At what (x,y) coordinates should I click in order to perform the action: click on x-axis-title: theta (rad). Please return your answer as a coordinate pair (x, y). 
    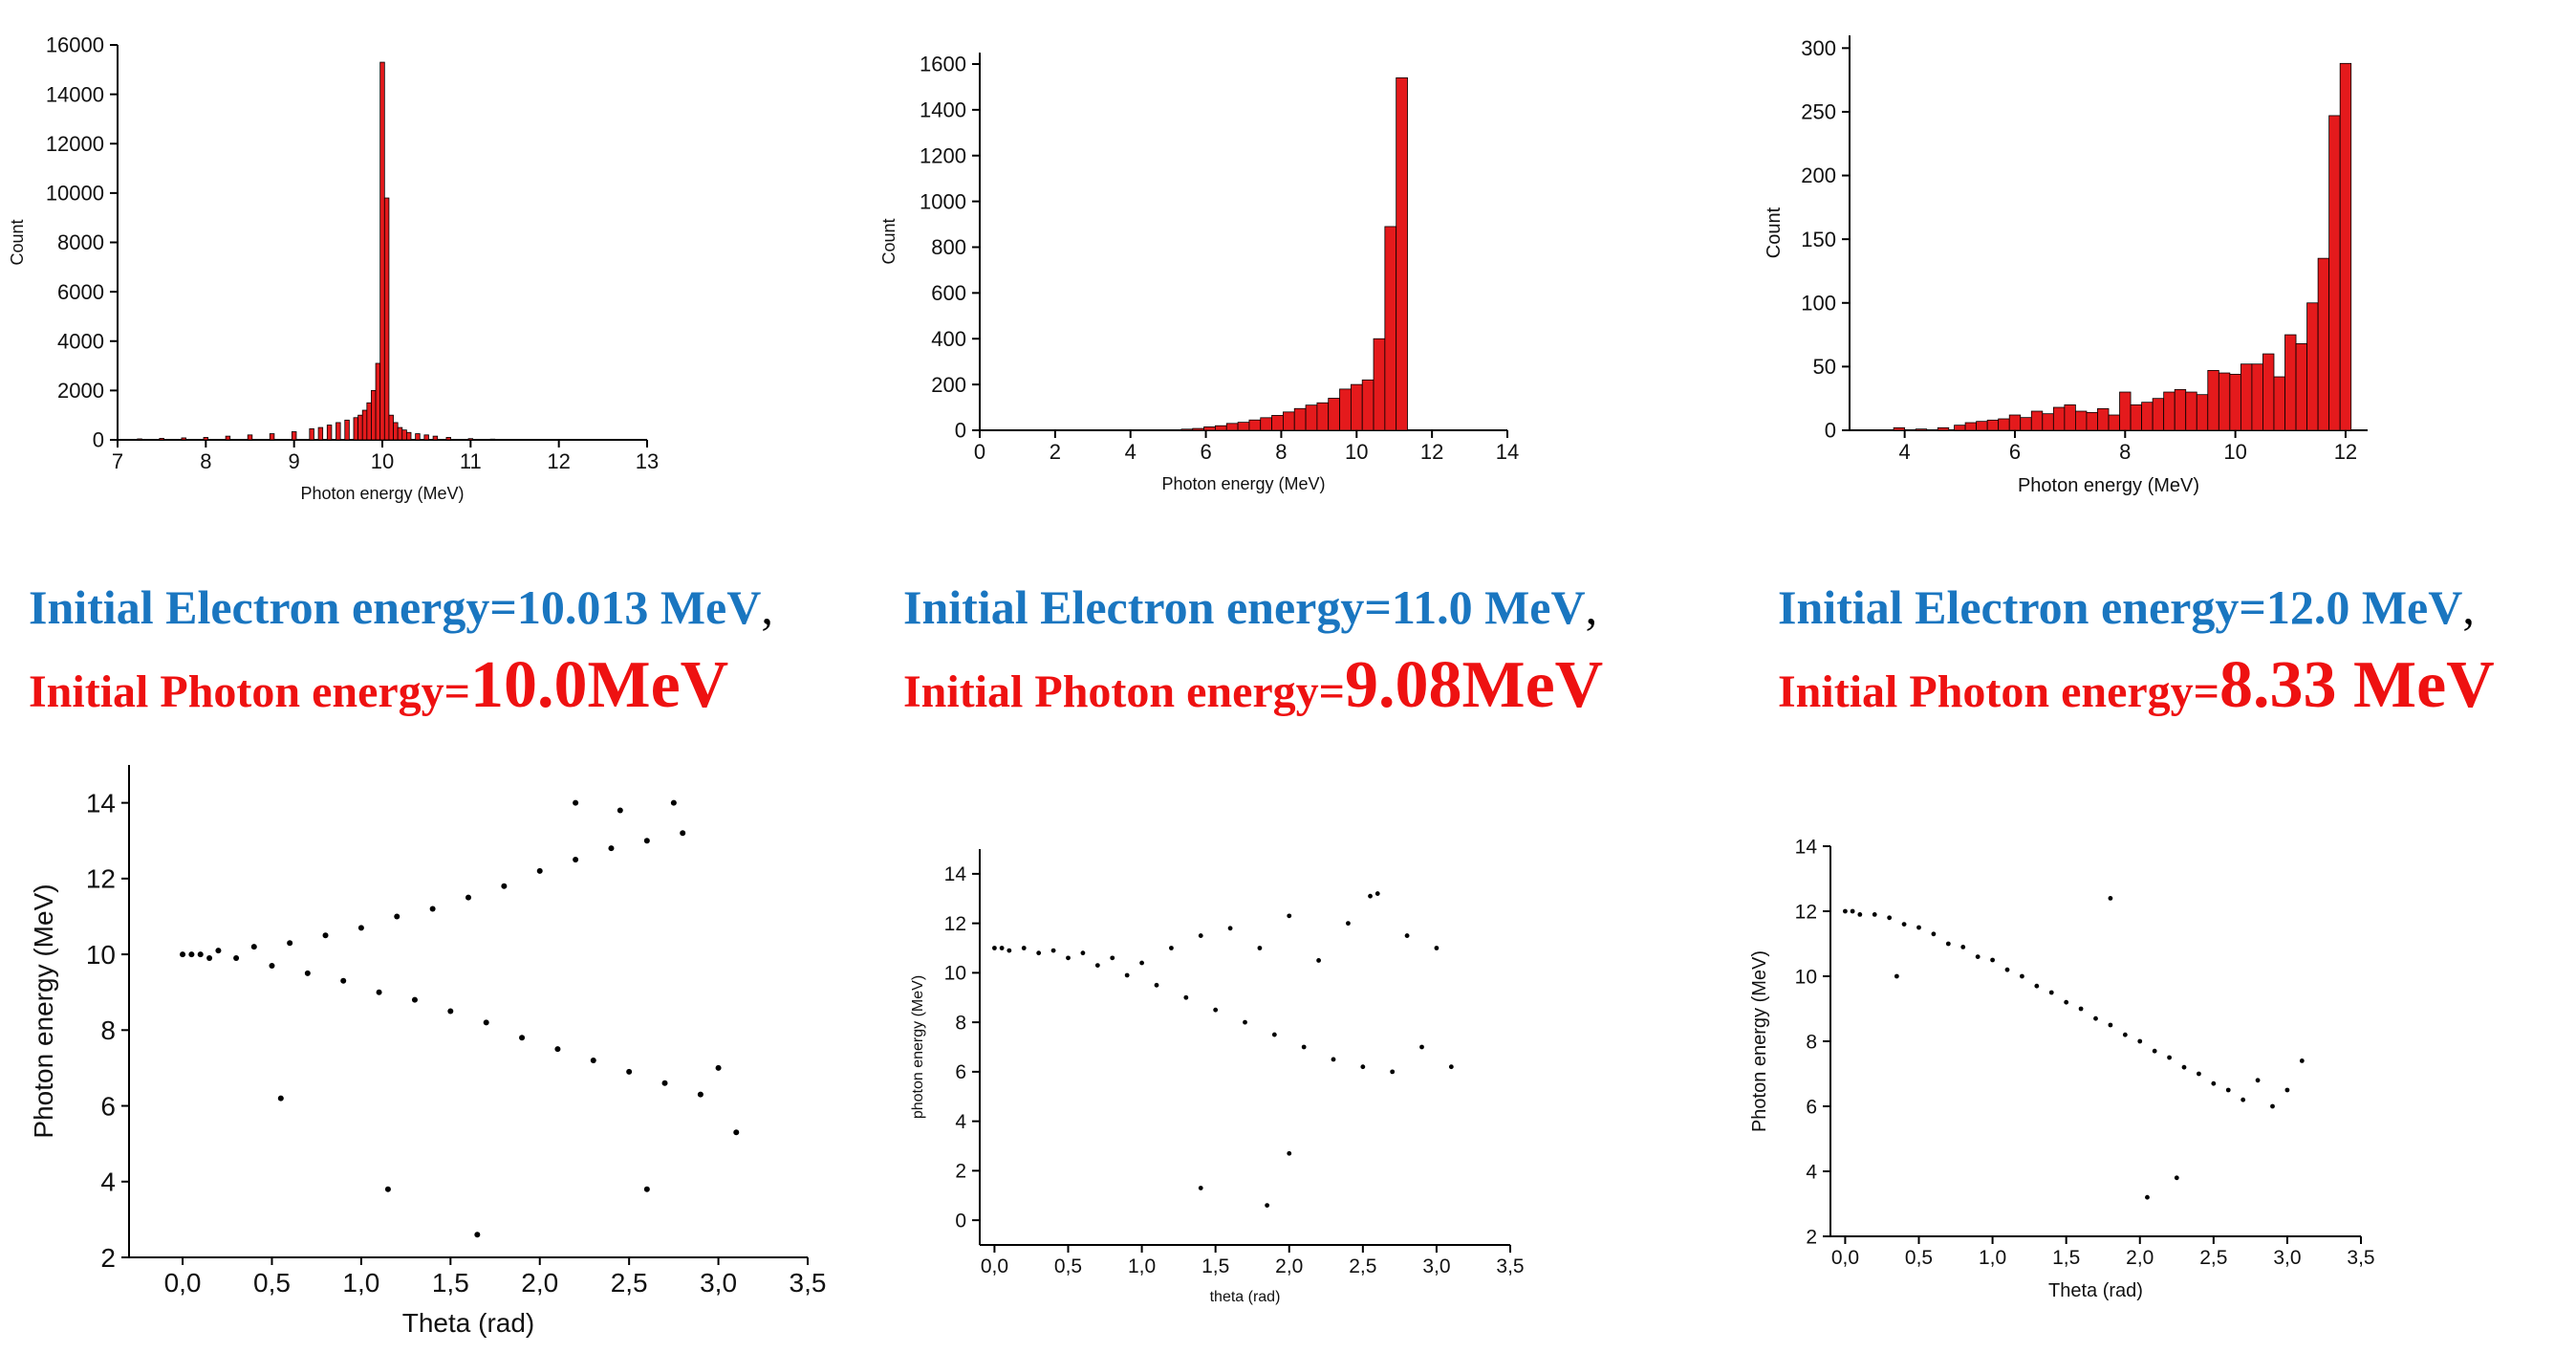
    Looking at the image, I should click on (1245, 1297).